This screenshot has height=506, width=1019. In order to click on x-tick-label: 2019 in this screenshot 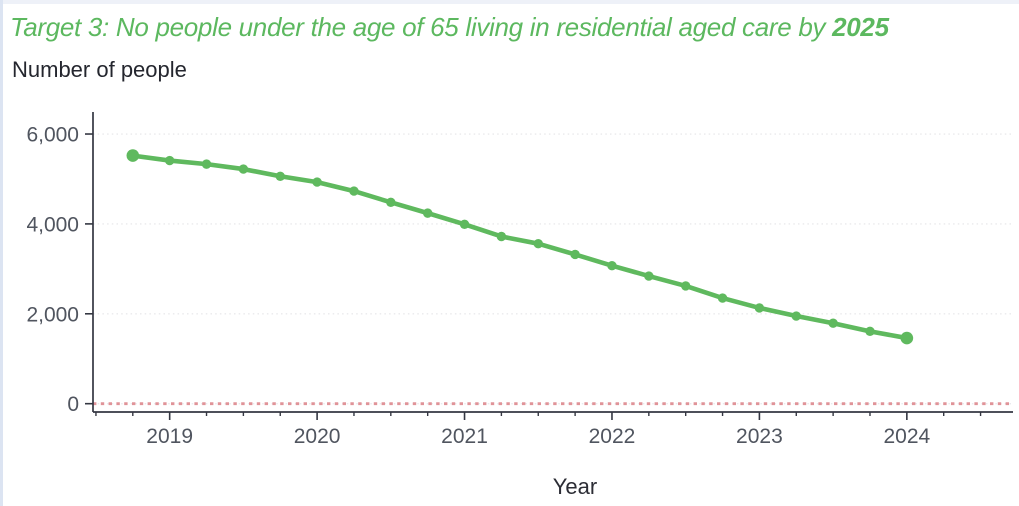, I will do `click(169, 436)`.